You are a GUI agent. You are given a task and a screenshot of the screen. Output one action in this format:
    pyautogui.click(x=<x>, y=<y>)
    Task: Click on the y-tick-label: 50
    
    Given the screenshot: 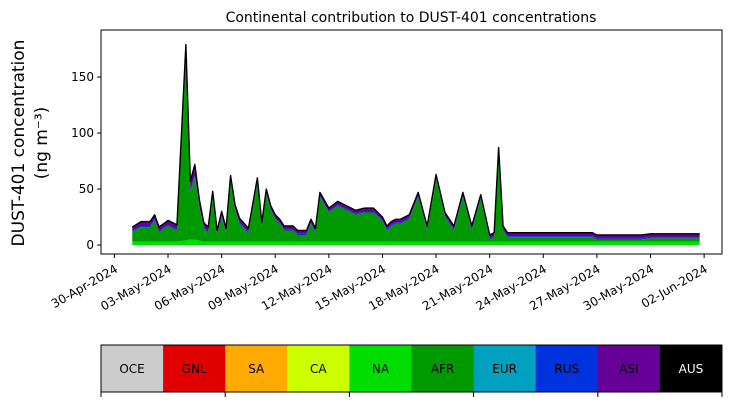 What is the action you would take?
    pyautogui.click(x=86, y=189)
    